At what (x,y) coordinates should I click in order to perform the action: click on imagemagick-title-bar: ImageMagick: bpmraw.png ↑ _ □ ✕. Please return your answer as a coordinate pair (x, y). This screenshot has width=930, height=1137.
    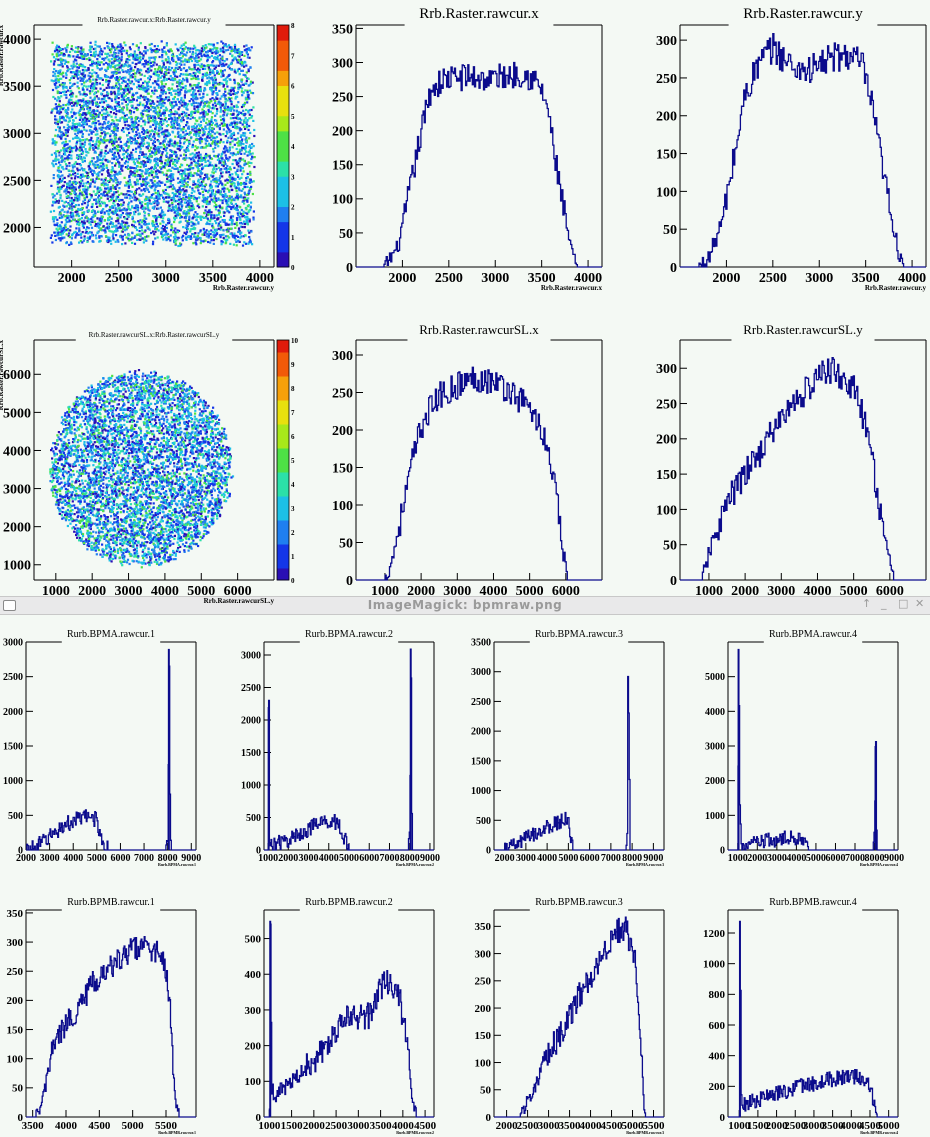
    Looking at the image, I should click on (465, 605).